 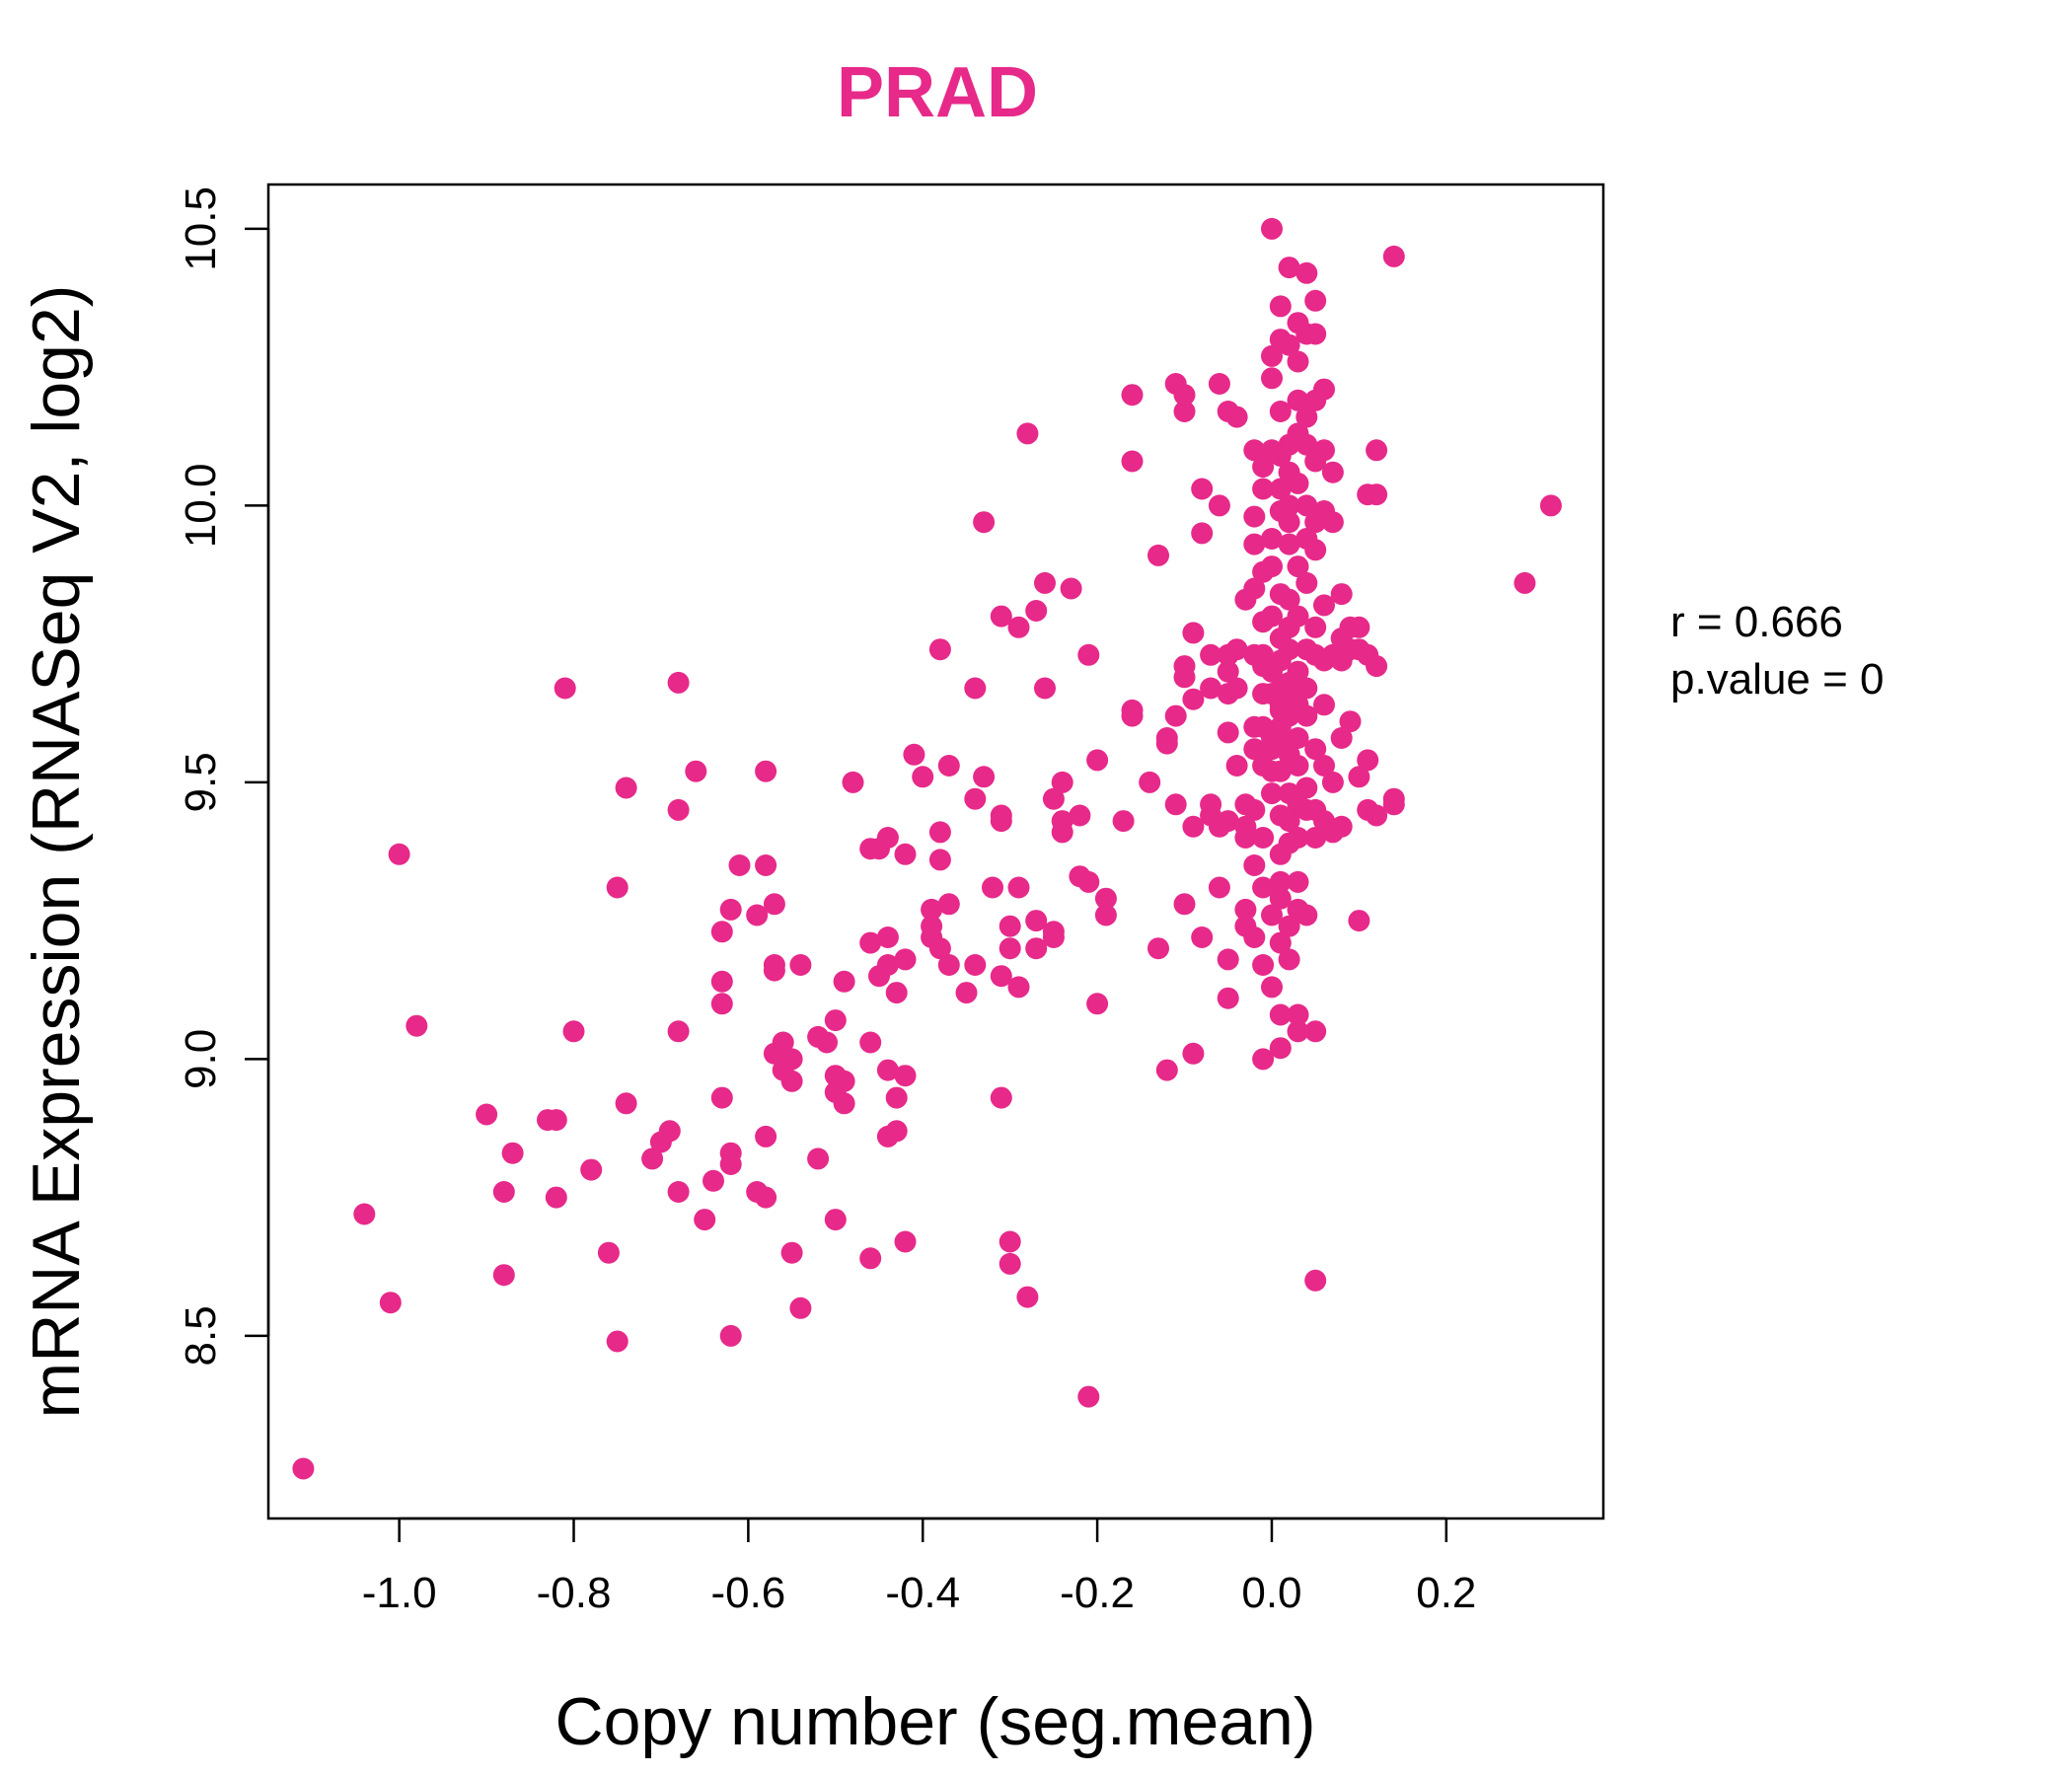 I want to click on correlation-r-label: r = 0.666, so click(x=1757, y=622).